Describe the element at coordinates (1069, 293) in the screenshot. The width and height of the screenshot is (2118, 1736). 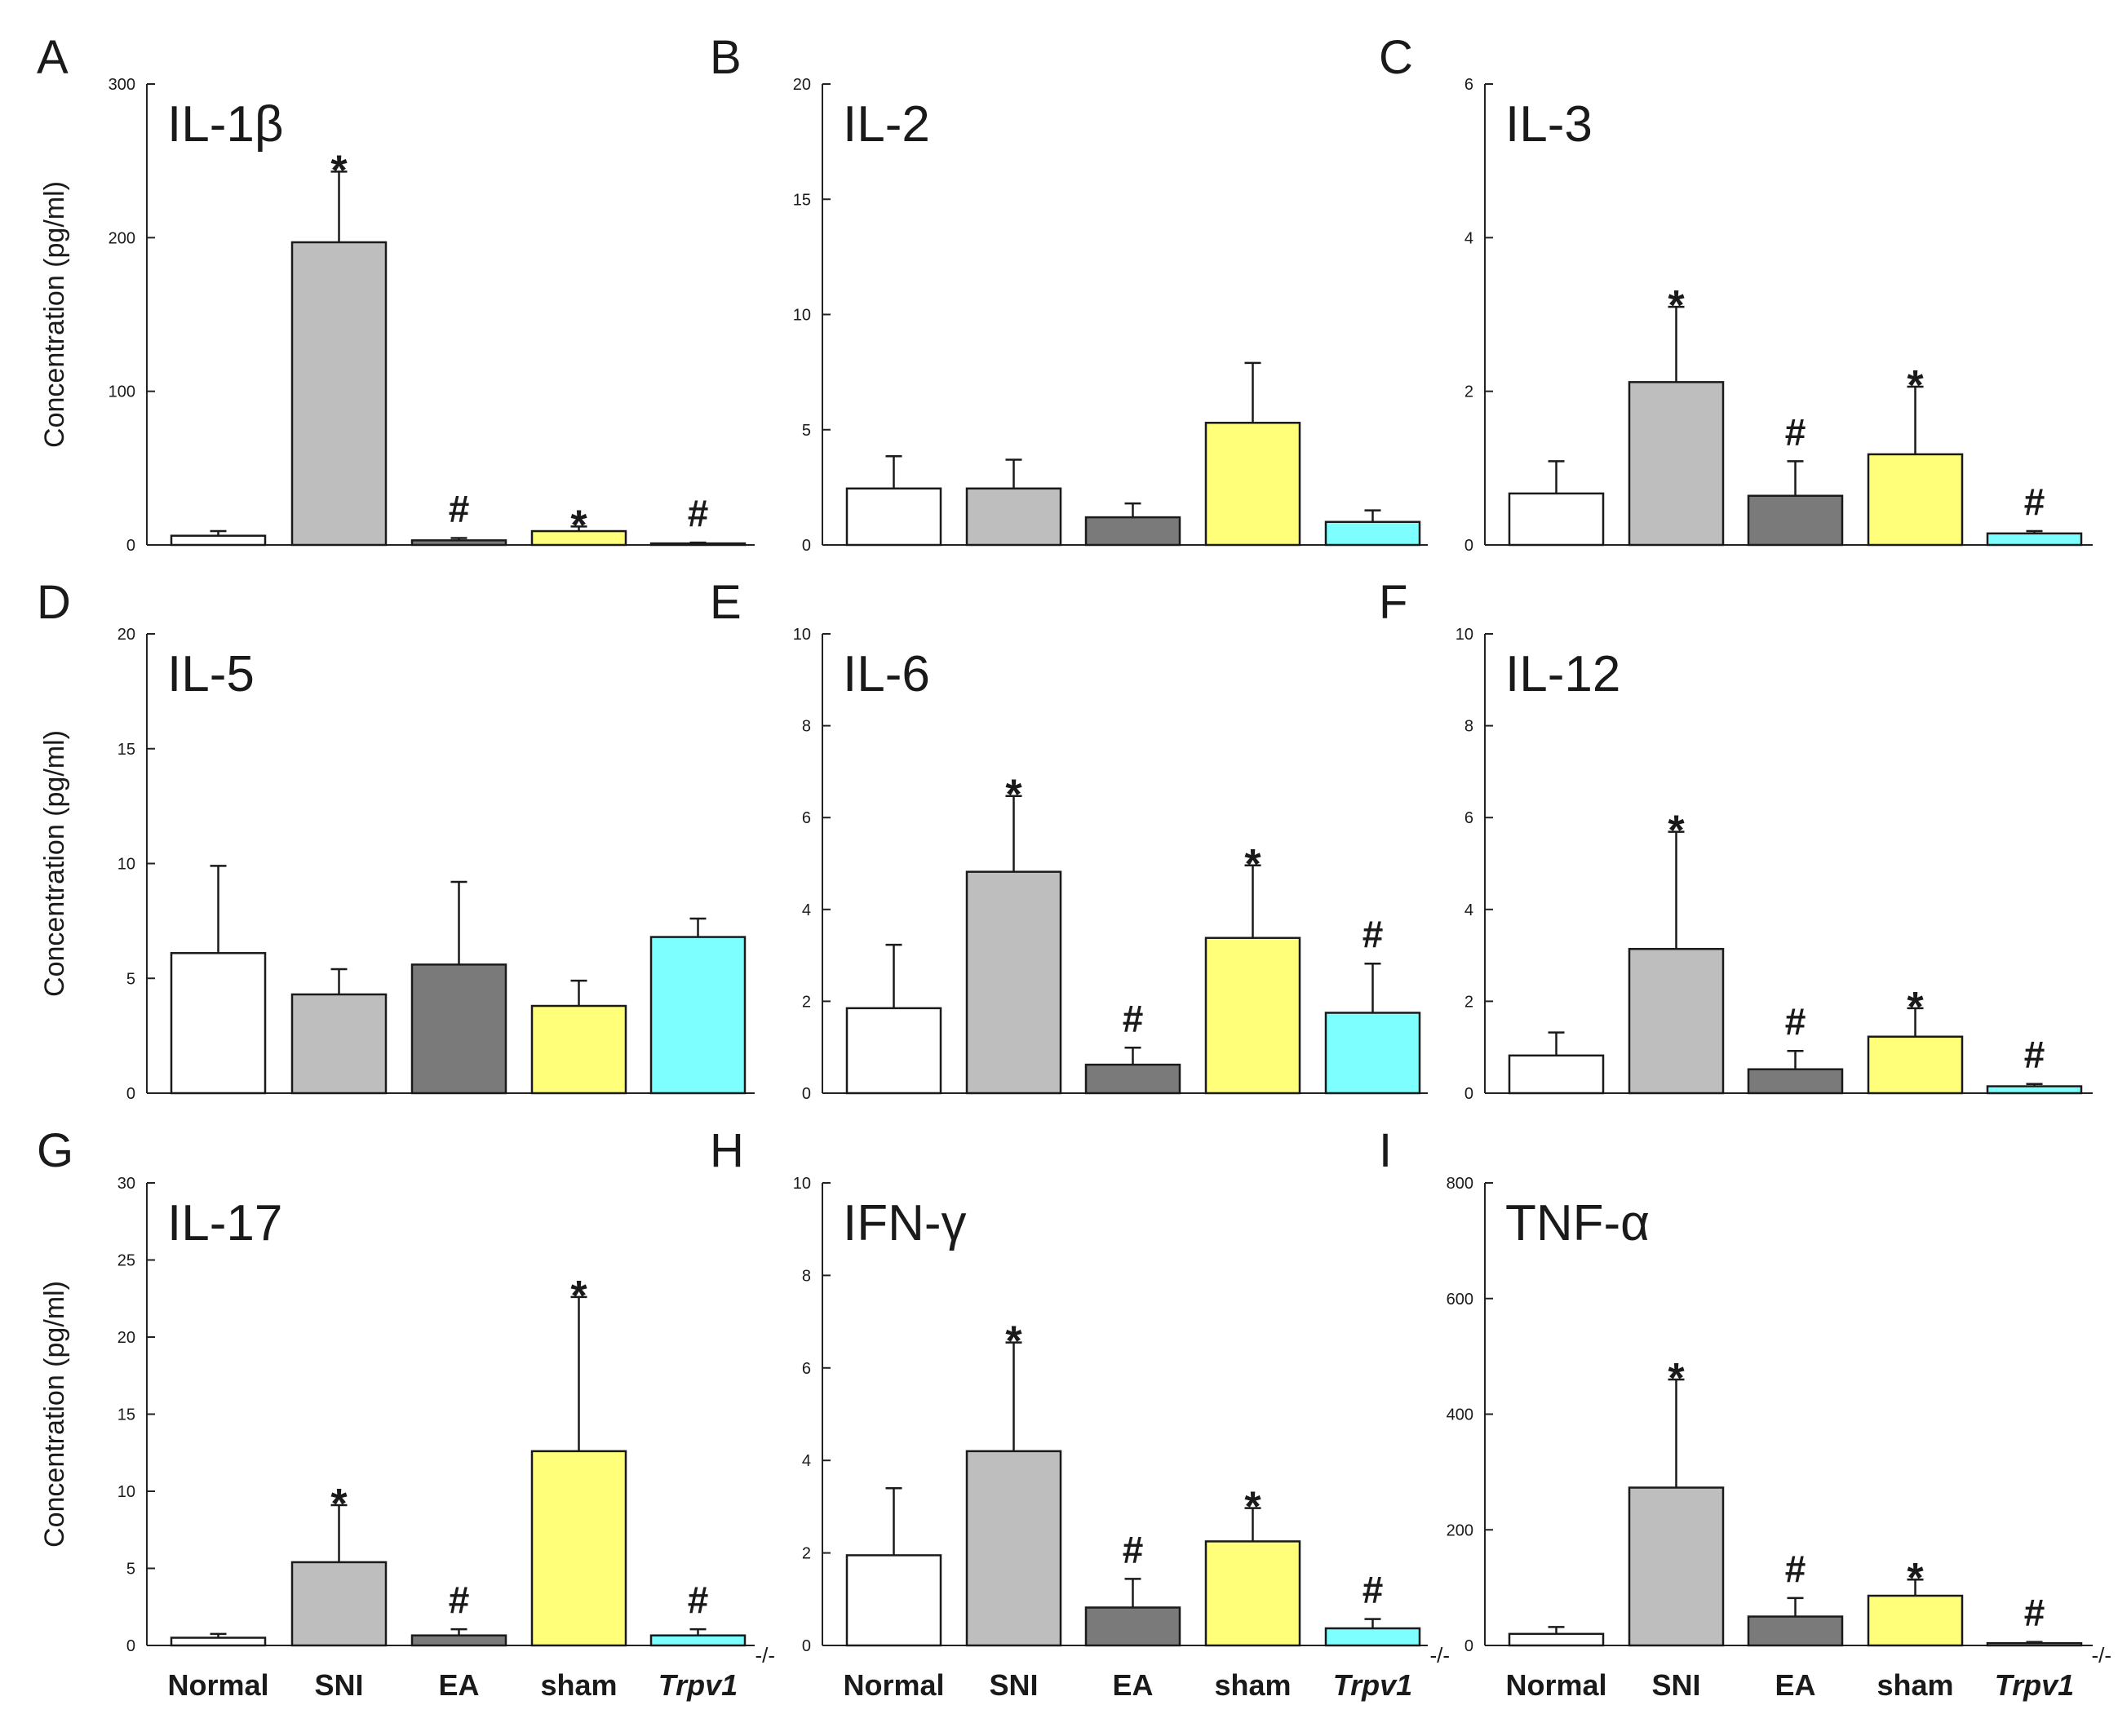
I see `panel-b: B 0 5 10 15 20 IL-2` at that location.